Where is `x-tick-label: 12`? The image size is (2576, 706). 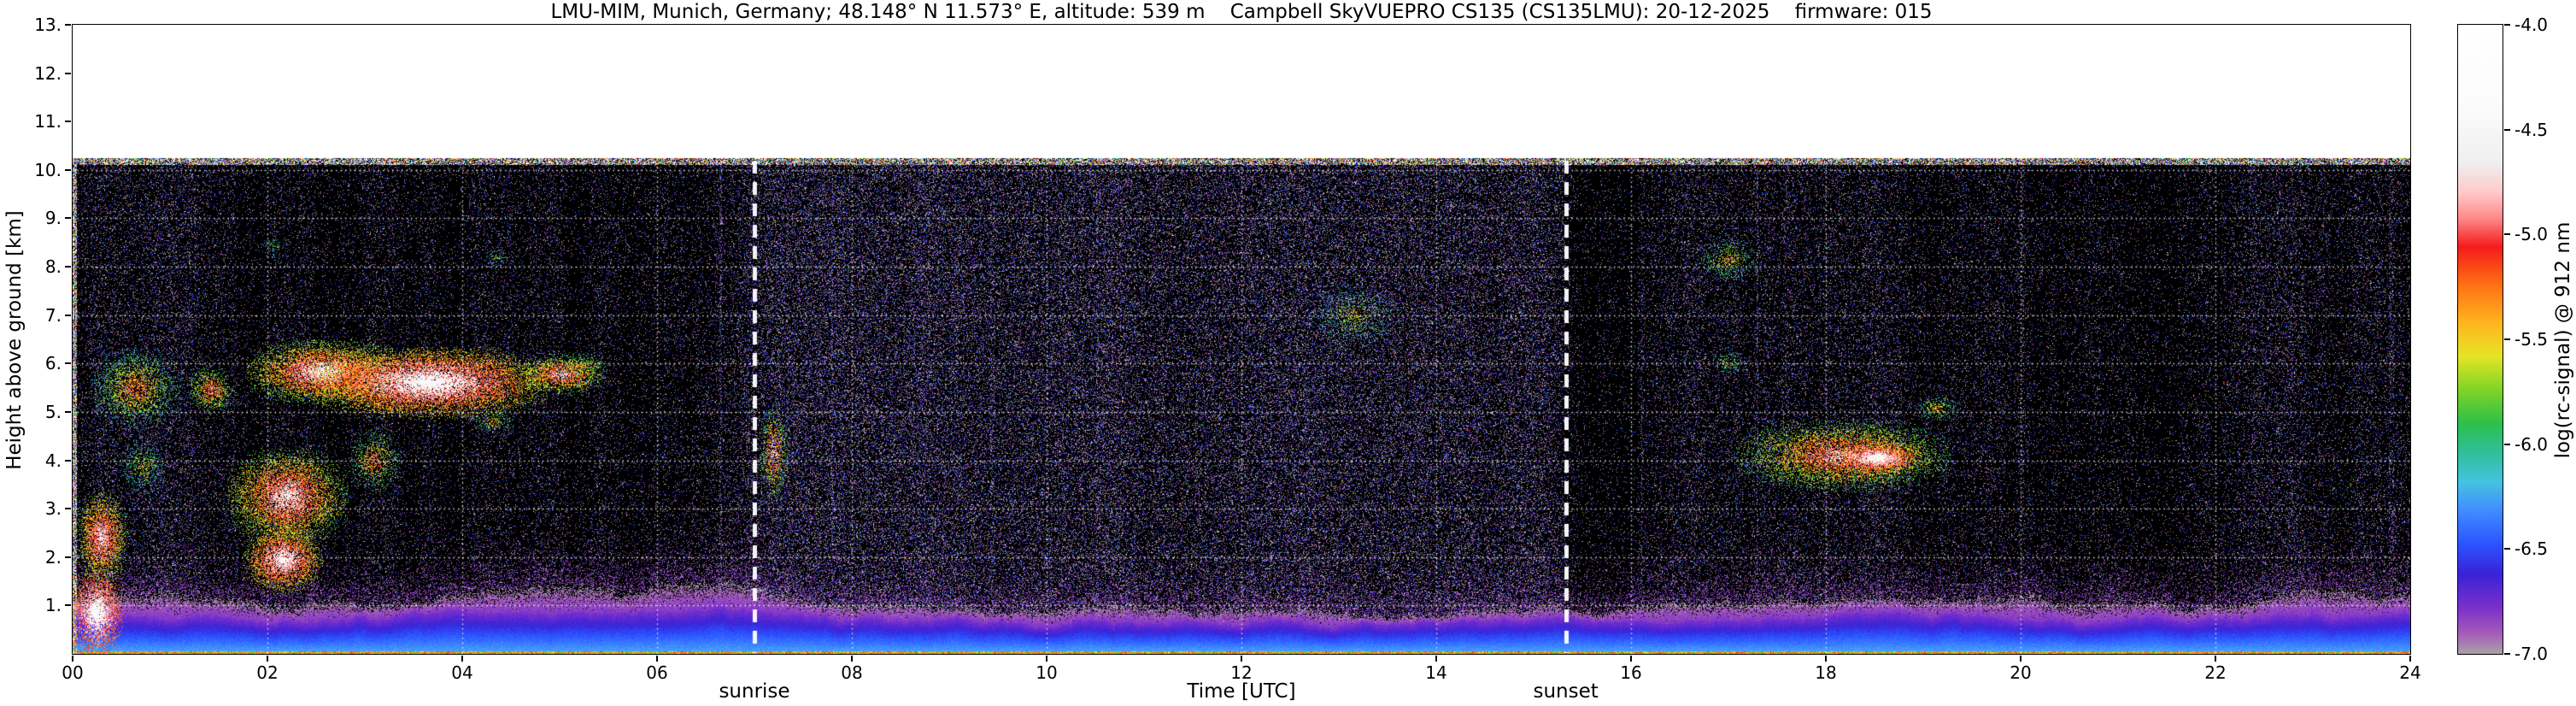
x-tick-label: 12 is located at coordinates (1241, 672).